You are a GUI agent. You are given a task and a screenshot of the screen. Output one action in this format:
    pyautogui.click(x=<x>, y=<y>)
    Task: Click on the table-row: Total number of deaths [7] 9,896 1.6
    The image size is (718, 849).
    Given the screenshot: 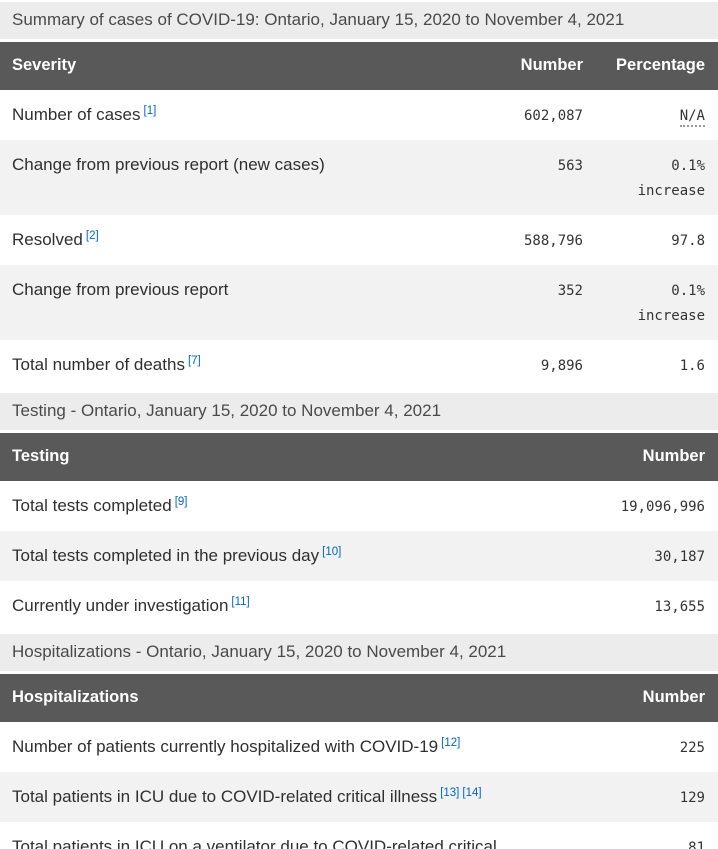 What is the action you would take?
    pyautogui.click(x=359, y=365)
    